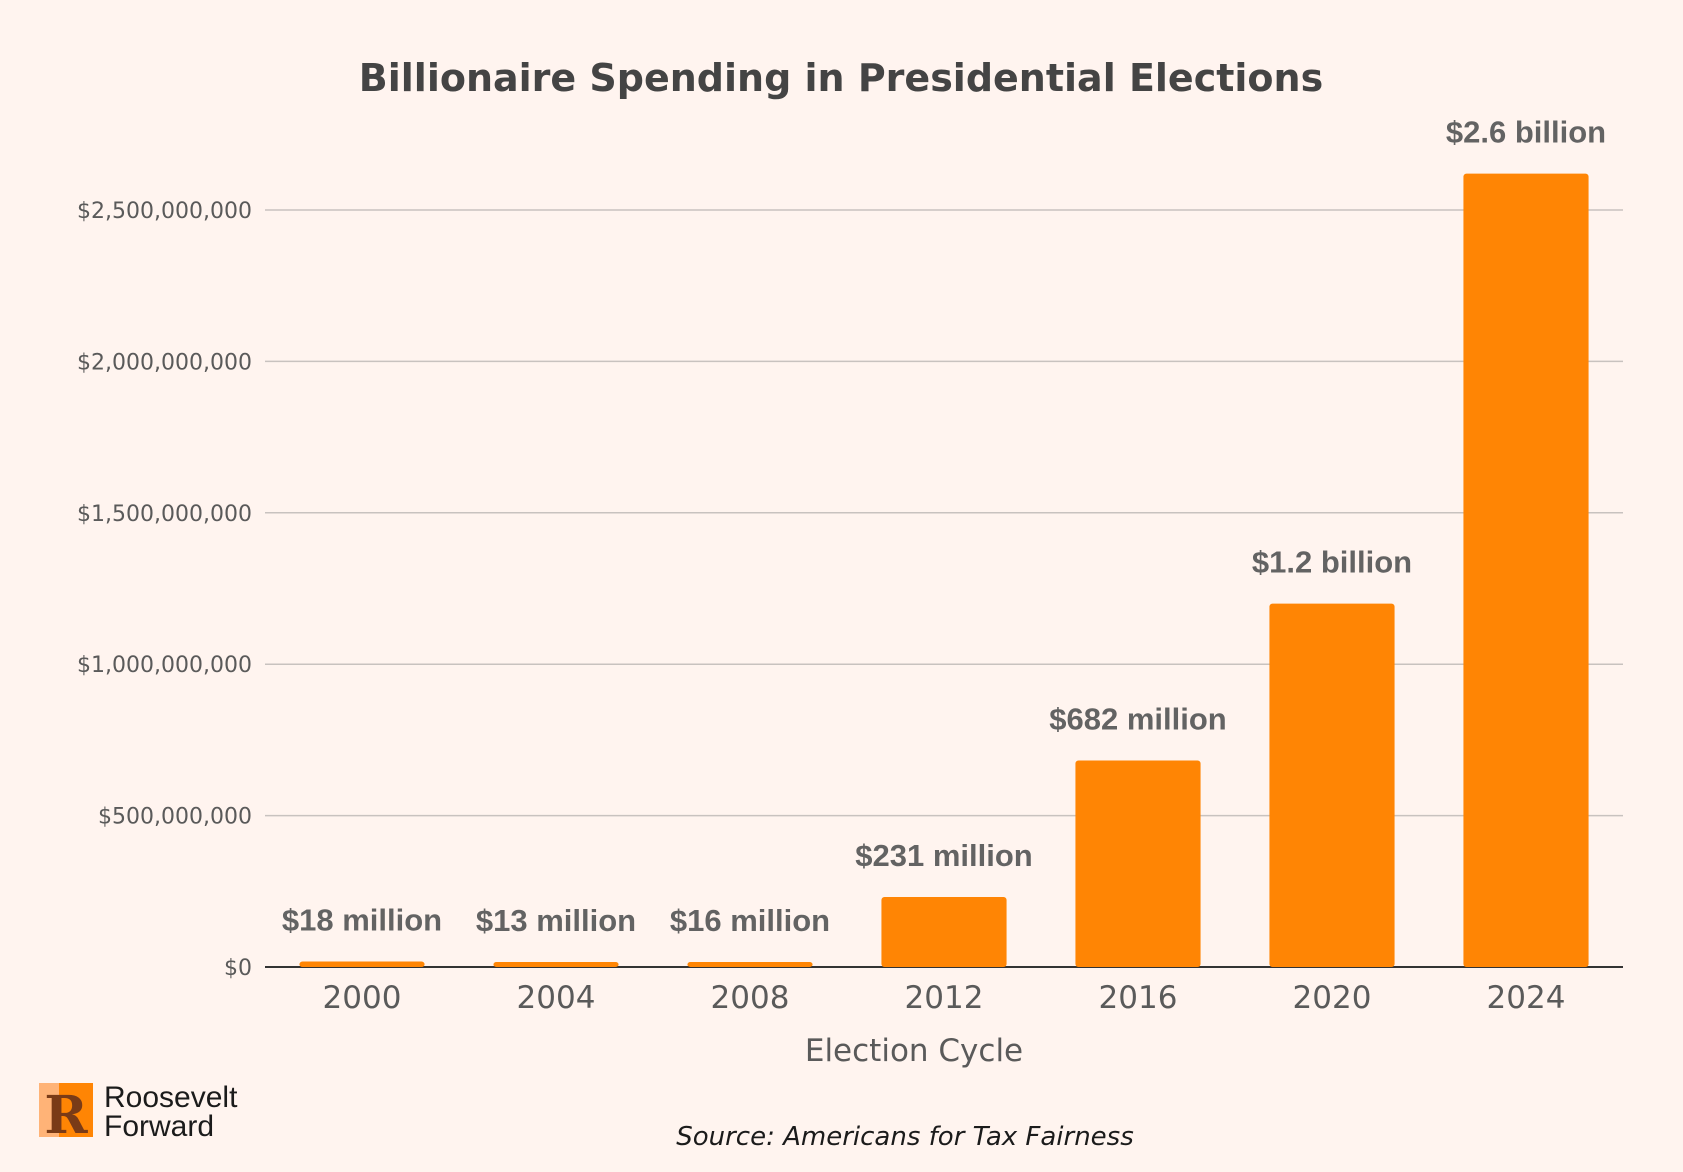 The height and width of the screenshot is (1172, 1683). What do you see at coordinates (556, 920) in the screenshot?
I see `data-label-2004: $13 million` at bounding box center [556, 920].